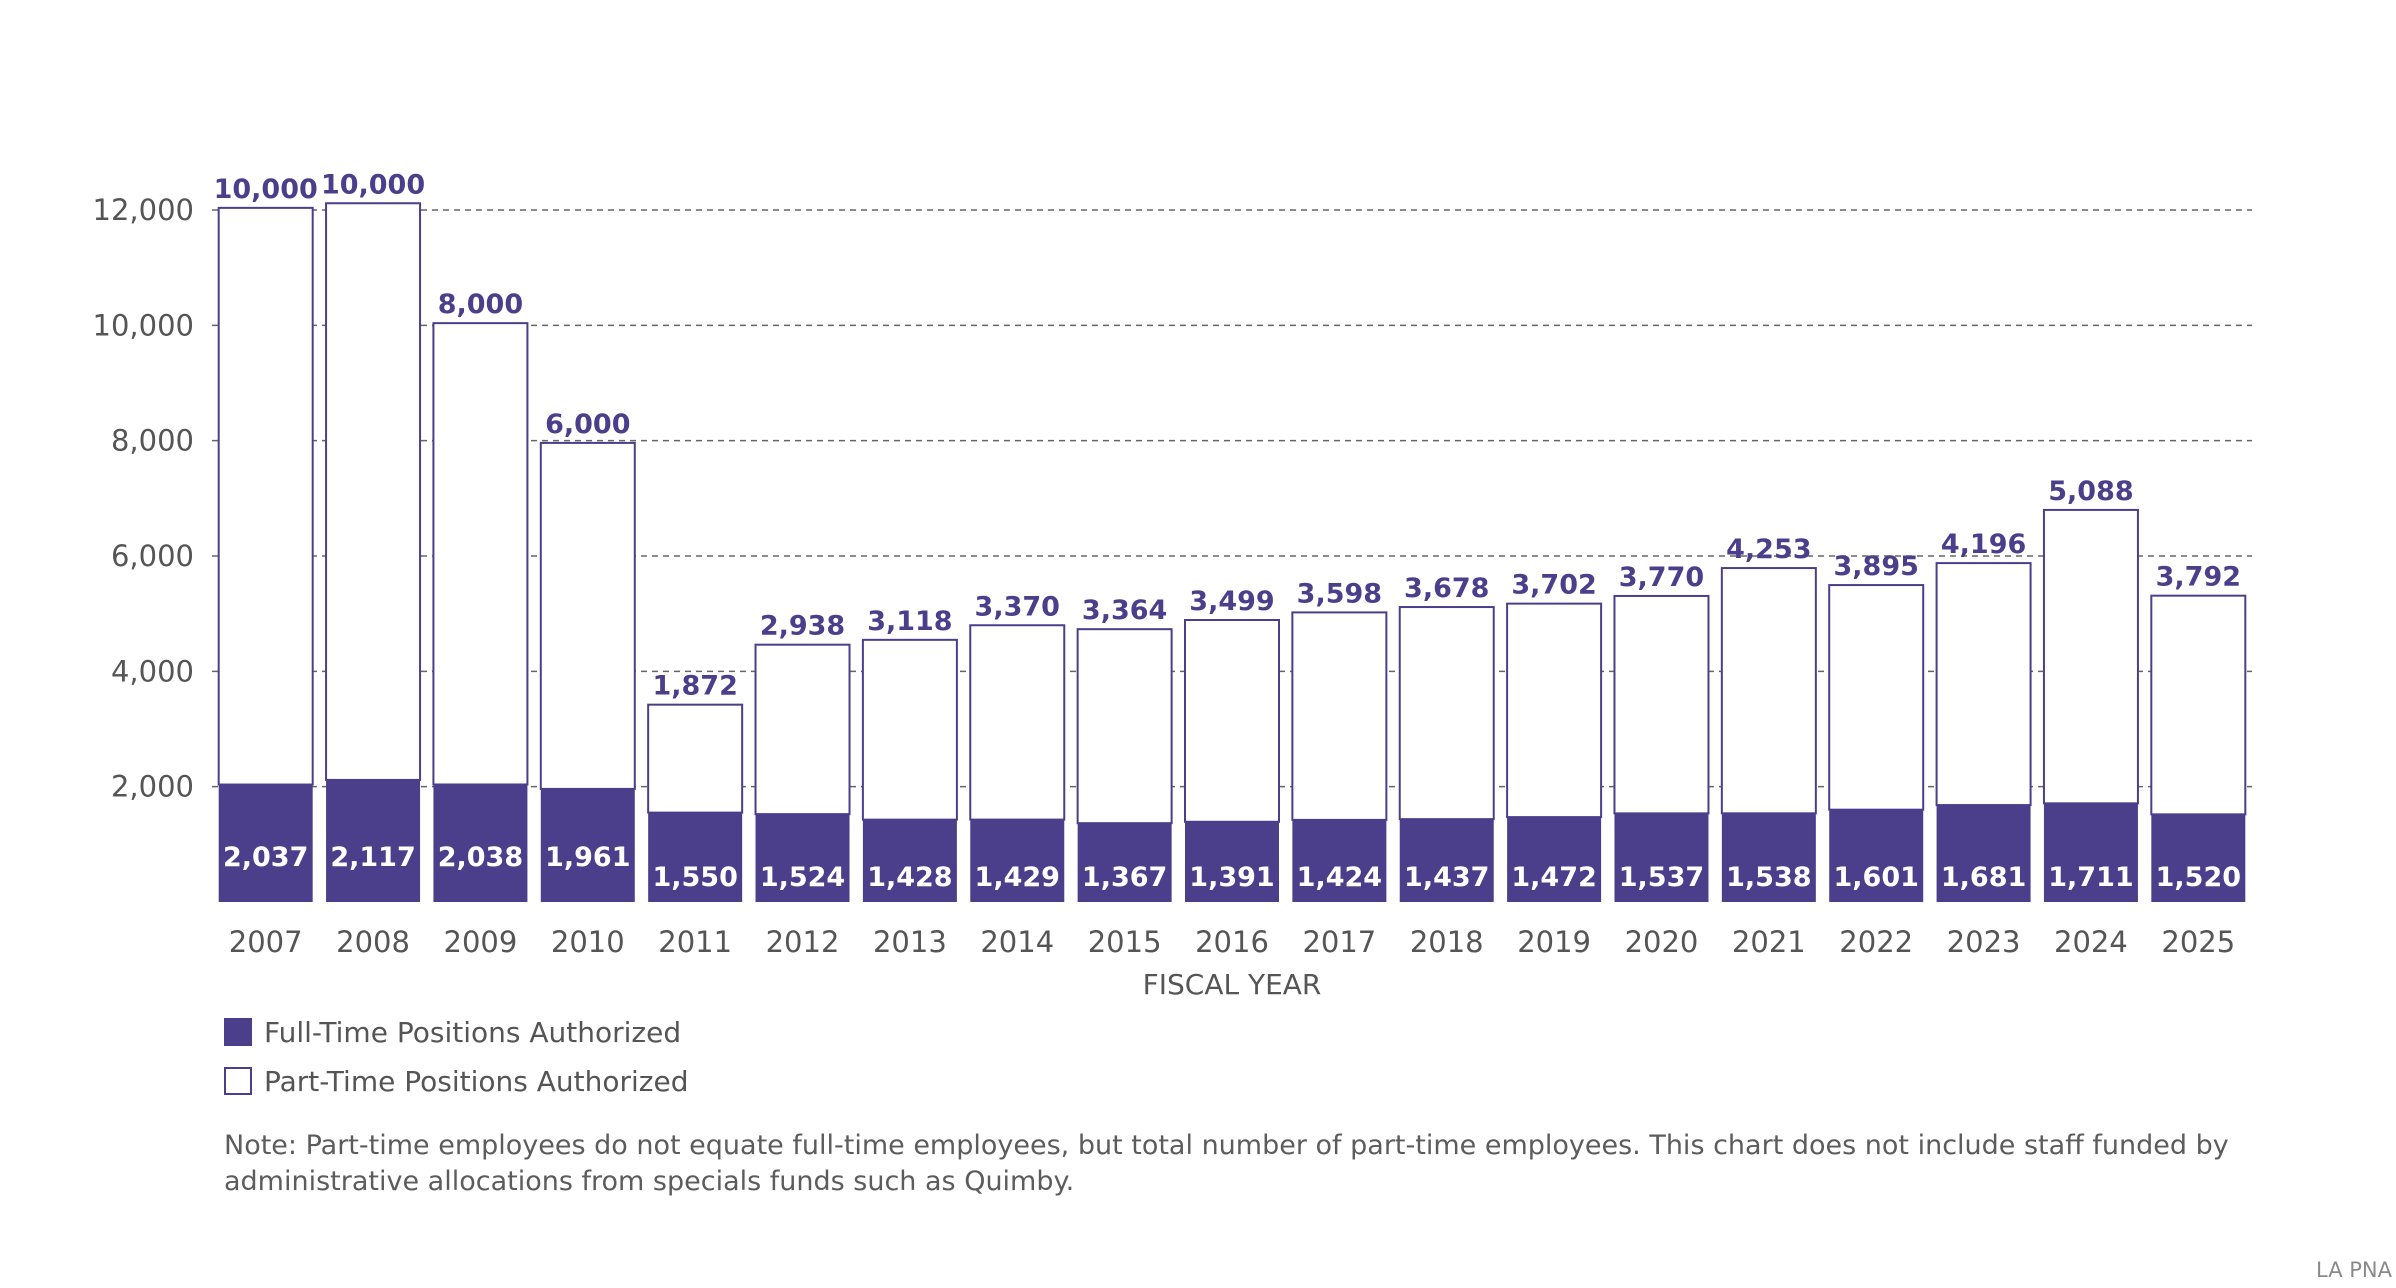 This screenshot has width=2396, height=1288. Describe the element at coordinates (1339, 942) in the screenshot. I see `x-tick-label: 2017` at that location.